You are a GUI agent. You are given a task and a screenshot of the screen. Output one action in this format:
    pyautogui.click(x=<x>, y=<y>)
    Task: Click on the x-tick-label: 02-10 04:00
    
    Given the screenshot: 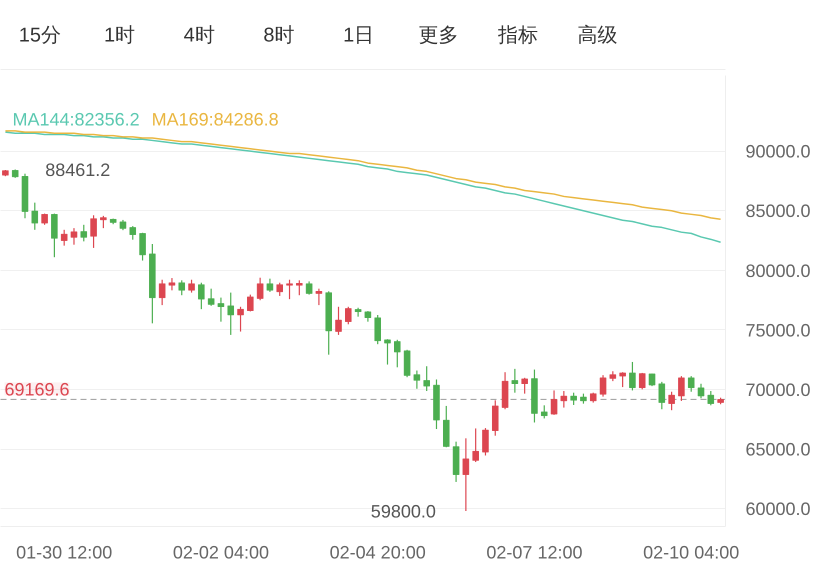 What is the action you would take?
    pyautogui.click(x=691, y=552)
    